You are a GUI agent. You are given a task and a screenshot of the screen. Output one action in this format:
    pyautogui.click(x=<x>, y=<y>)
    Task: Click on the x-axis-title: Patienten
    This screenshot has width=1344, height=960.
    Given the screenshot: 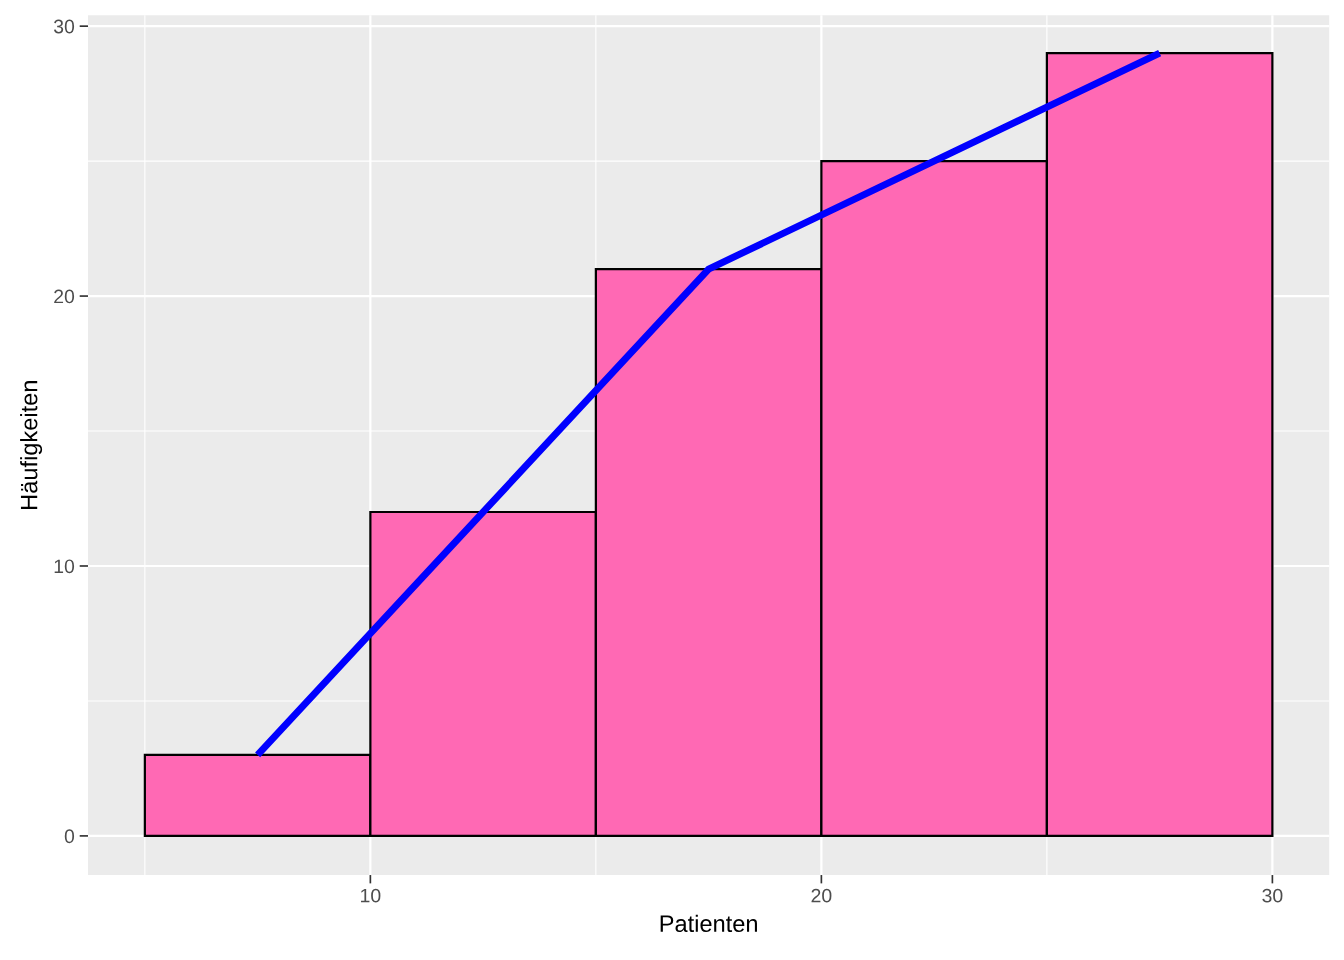 What is the action you would take?
    pyautogui.click(x=708, y=923)
    